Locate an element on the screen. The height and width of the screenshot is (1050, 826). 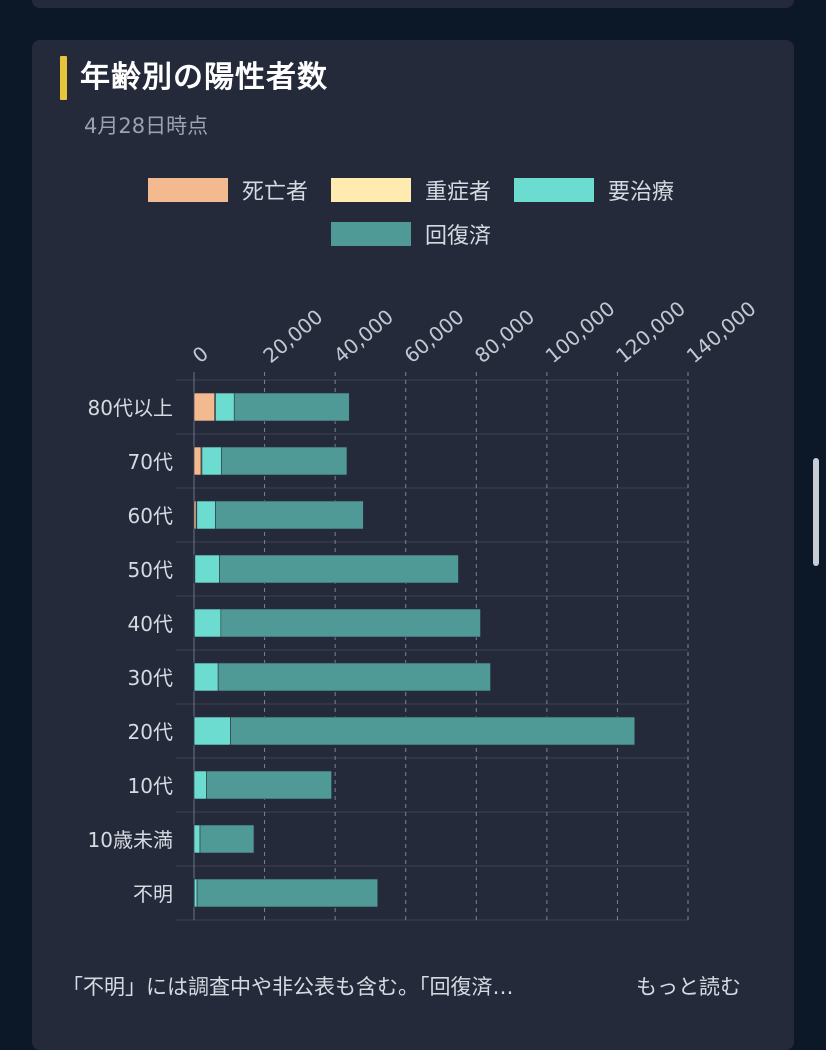
x-tick-label: 140,000 is located at coordinates (721, 332).